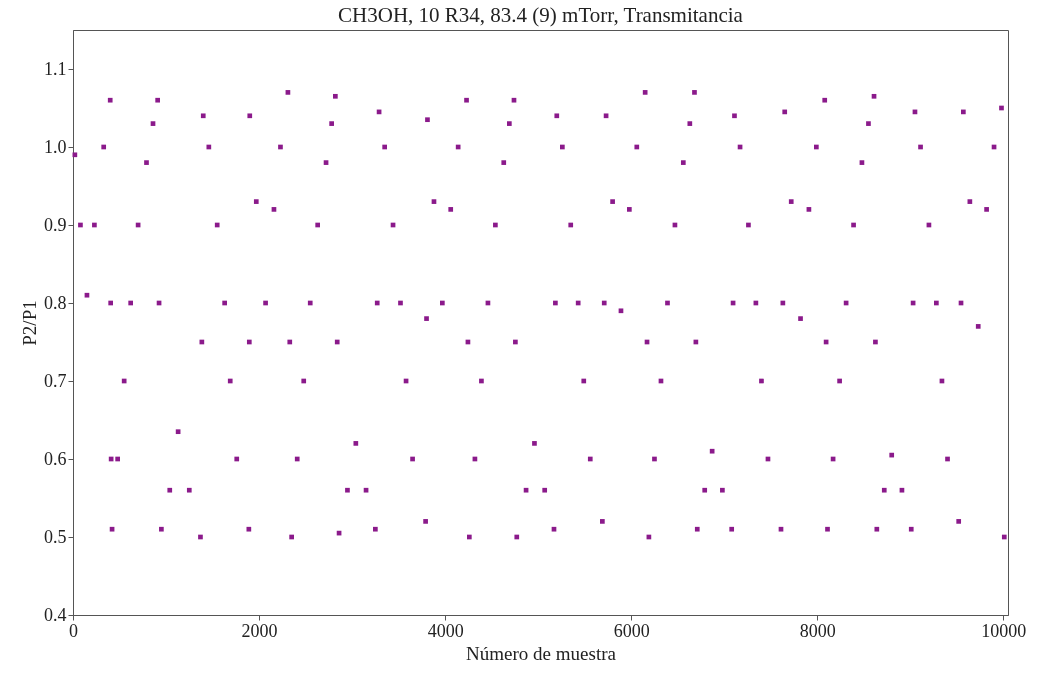  Describe the element at coordinates (55, 146) in the screenshot. I see `y-tick-label: 1.0` at that location.